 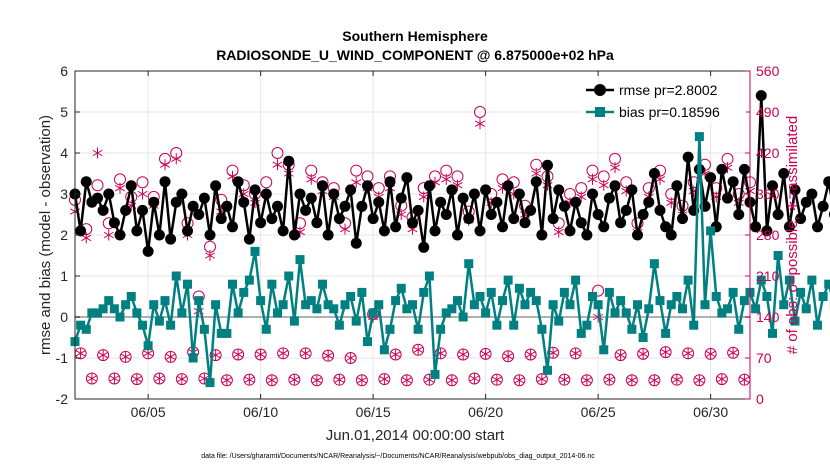 What do you see at coordinates (64, 71) in the screenshot?
I see `y-tick-label: 6` at bounding box center [64, 71].